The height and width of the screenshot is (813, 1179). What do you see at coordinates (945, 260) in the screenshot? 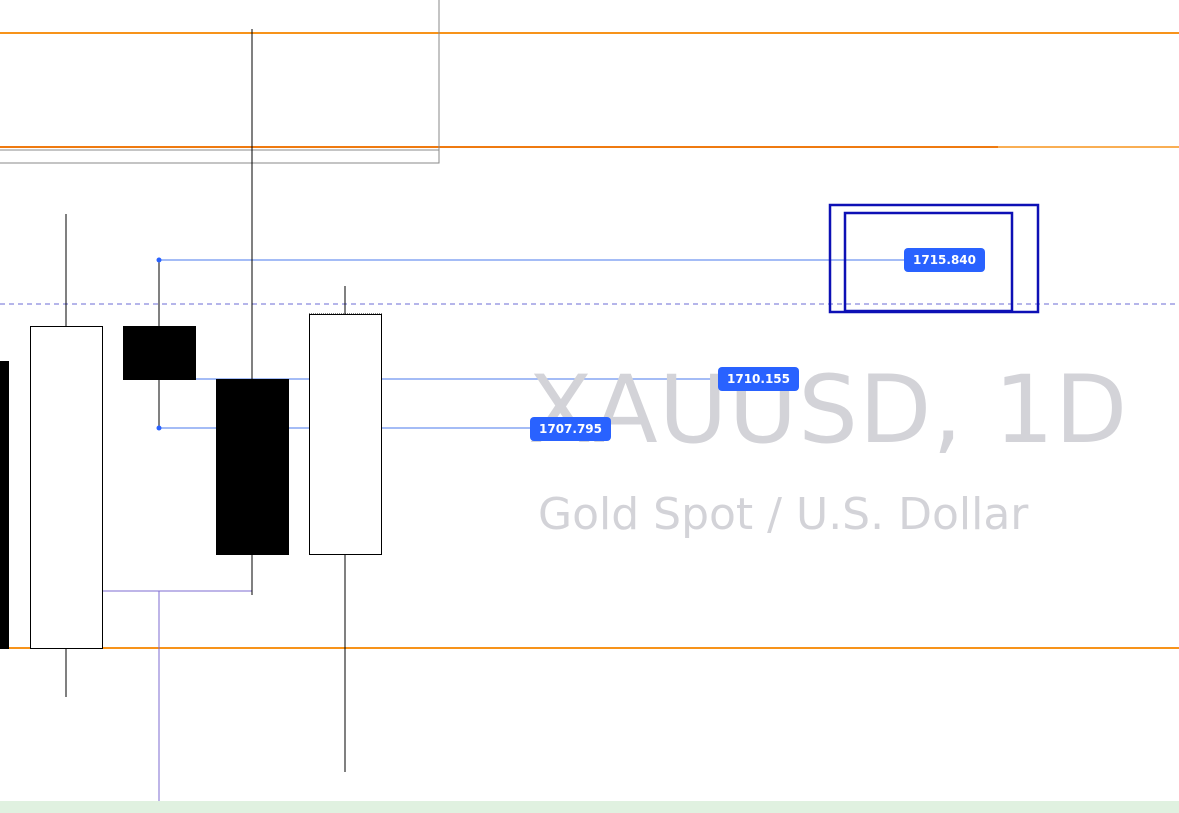
I see `price-badge-1715: 1715.840` at bounding box center [945, 260].